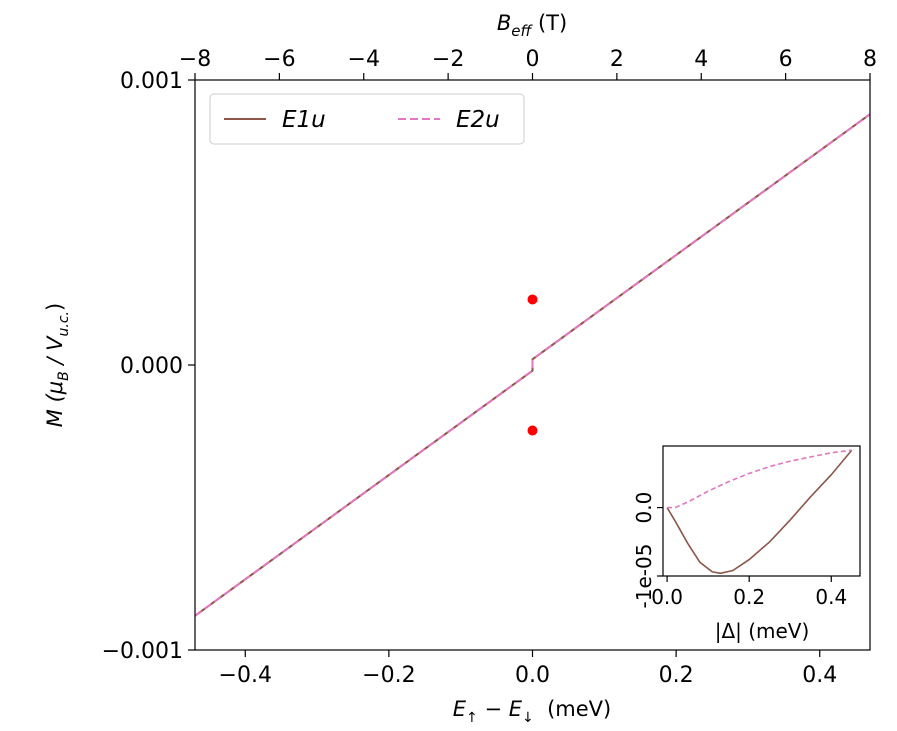  I want to click on y-tick-label: 0.001, so click(151, 81).